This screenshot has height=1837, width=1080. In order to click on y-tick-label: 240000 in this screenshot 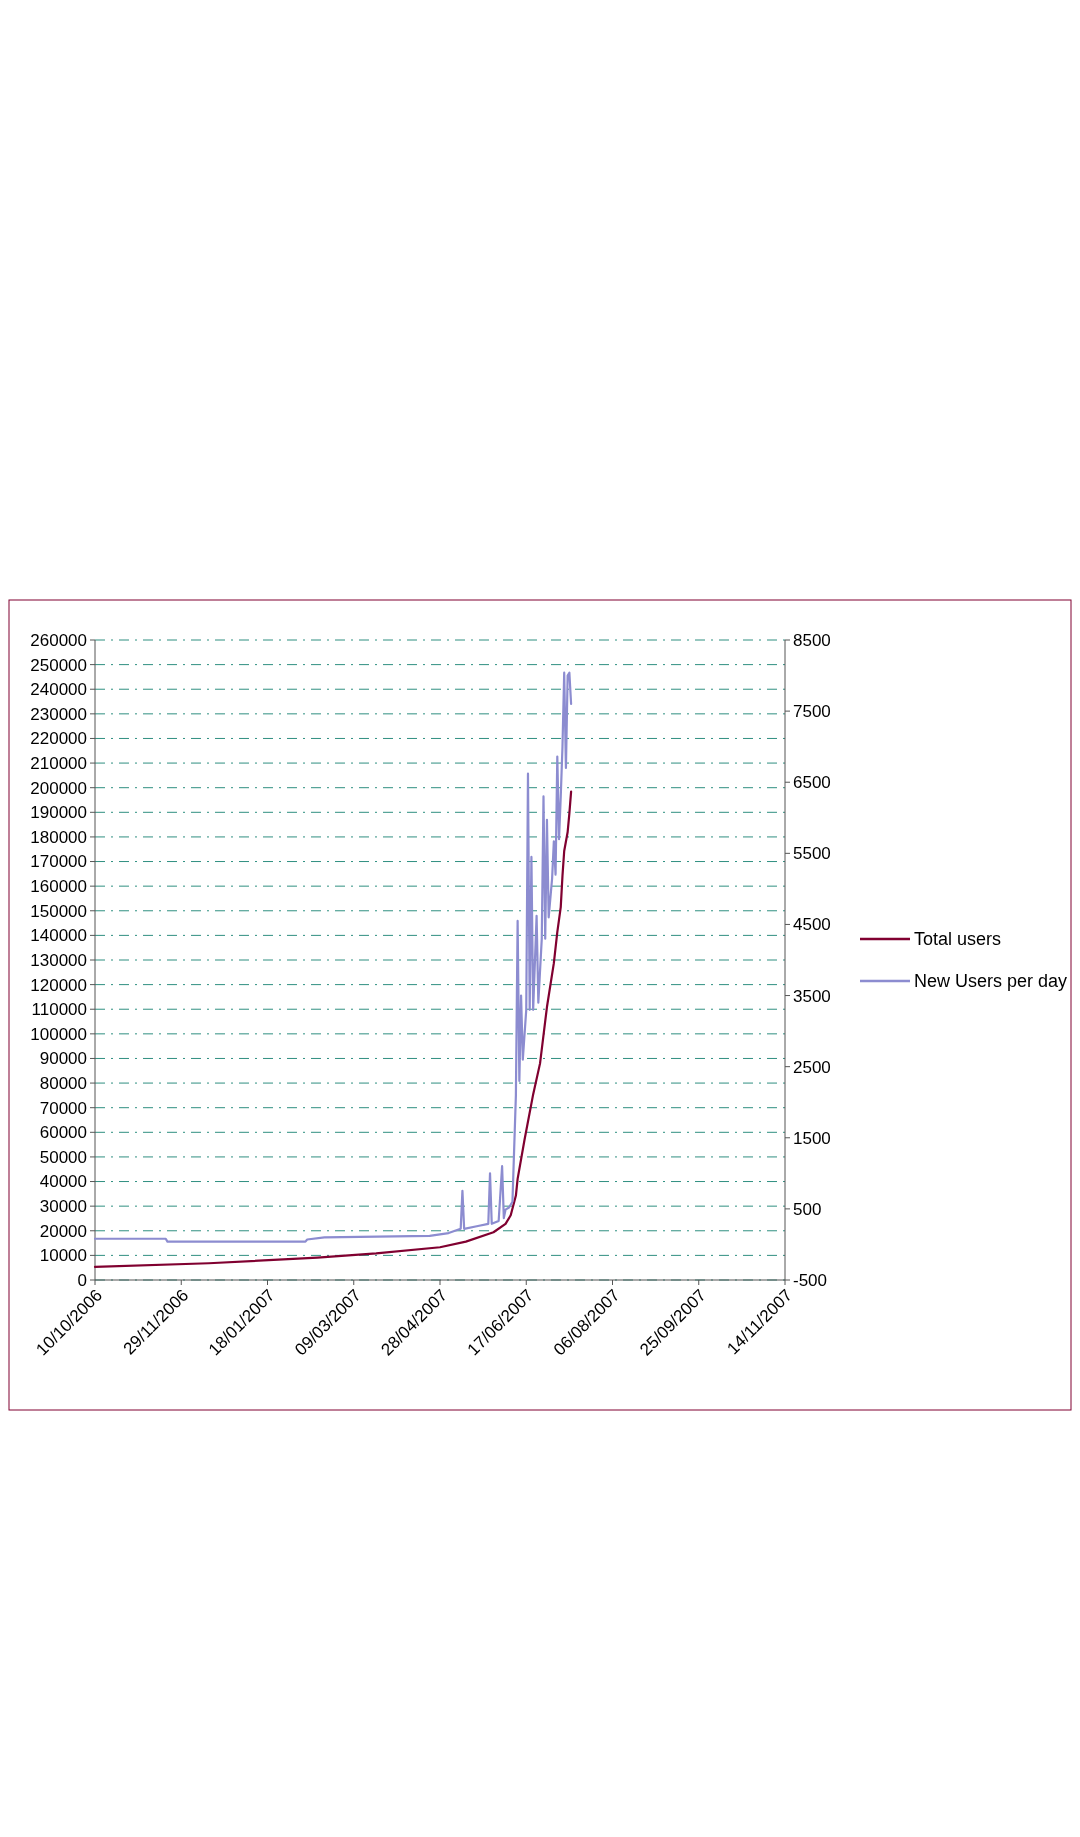, I will do `click(58, 690)`.